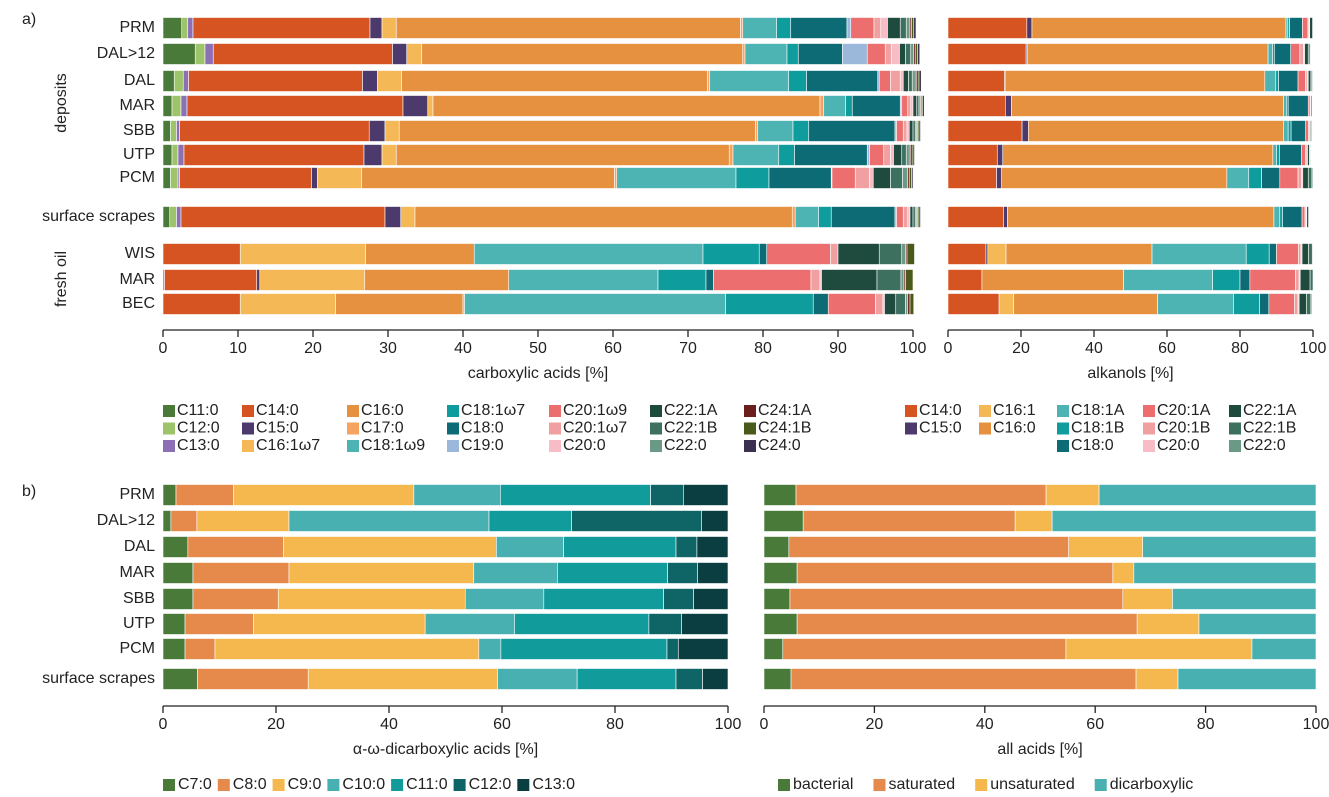 The width and height of the screenshot is (1329, 797). I want to click on x-tick-label: 100, so click(728, 724).